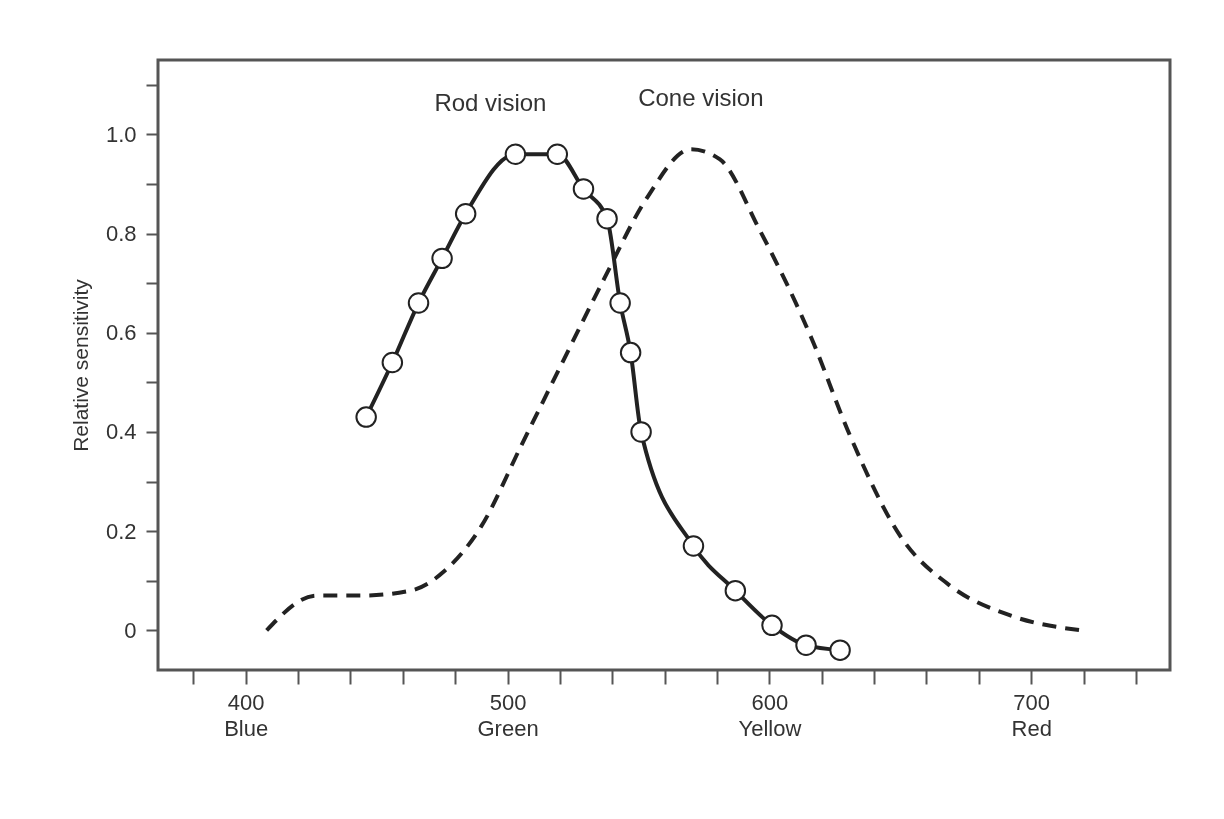 The height and width of the screenshot is (819, 1224). I want to click on series-label: Rod vision, so click(490, 103).